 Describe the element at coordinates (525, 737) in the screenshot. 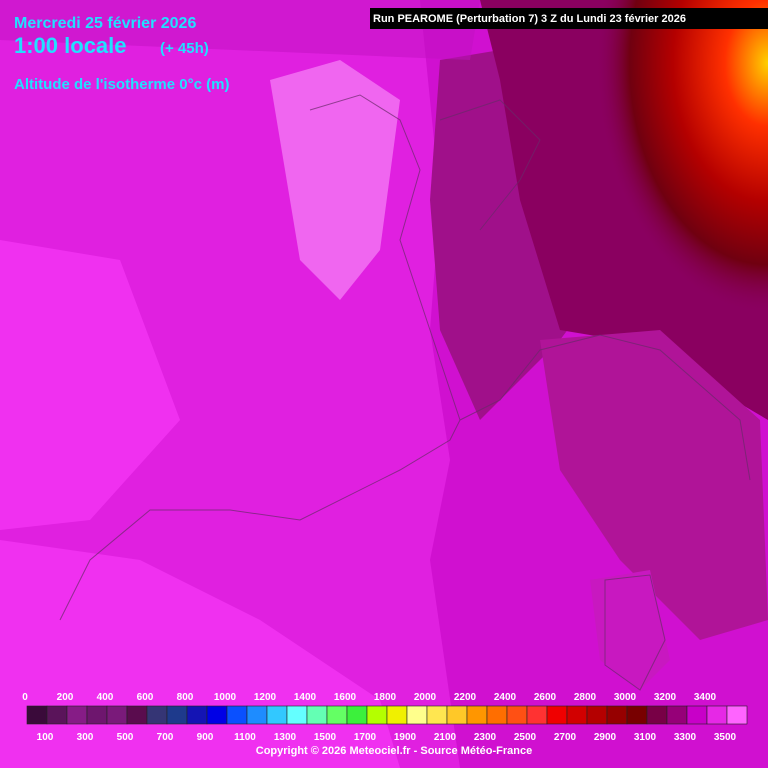

I see `legend-label: 2500` at that location.